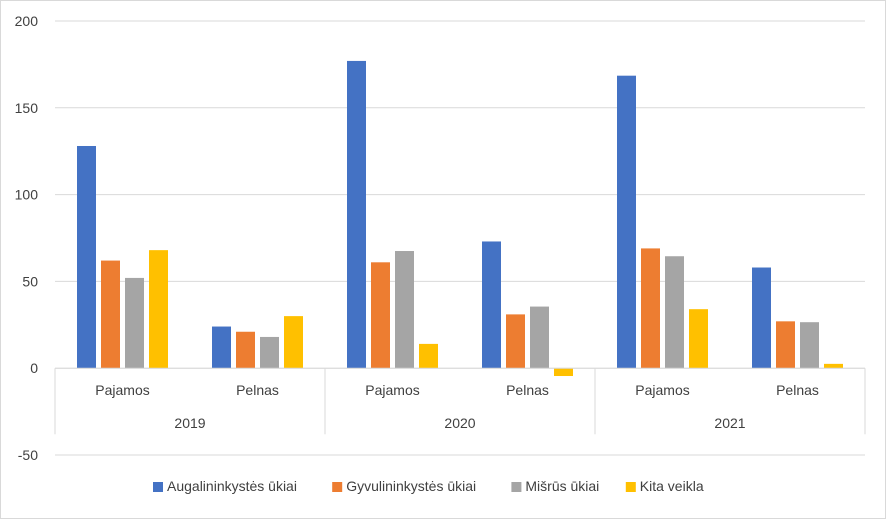 The image size is (886, 523). Describe the element at coordinates (27, 195) in the screenshot. I see `y-tick-label: 100` at that location.